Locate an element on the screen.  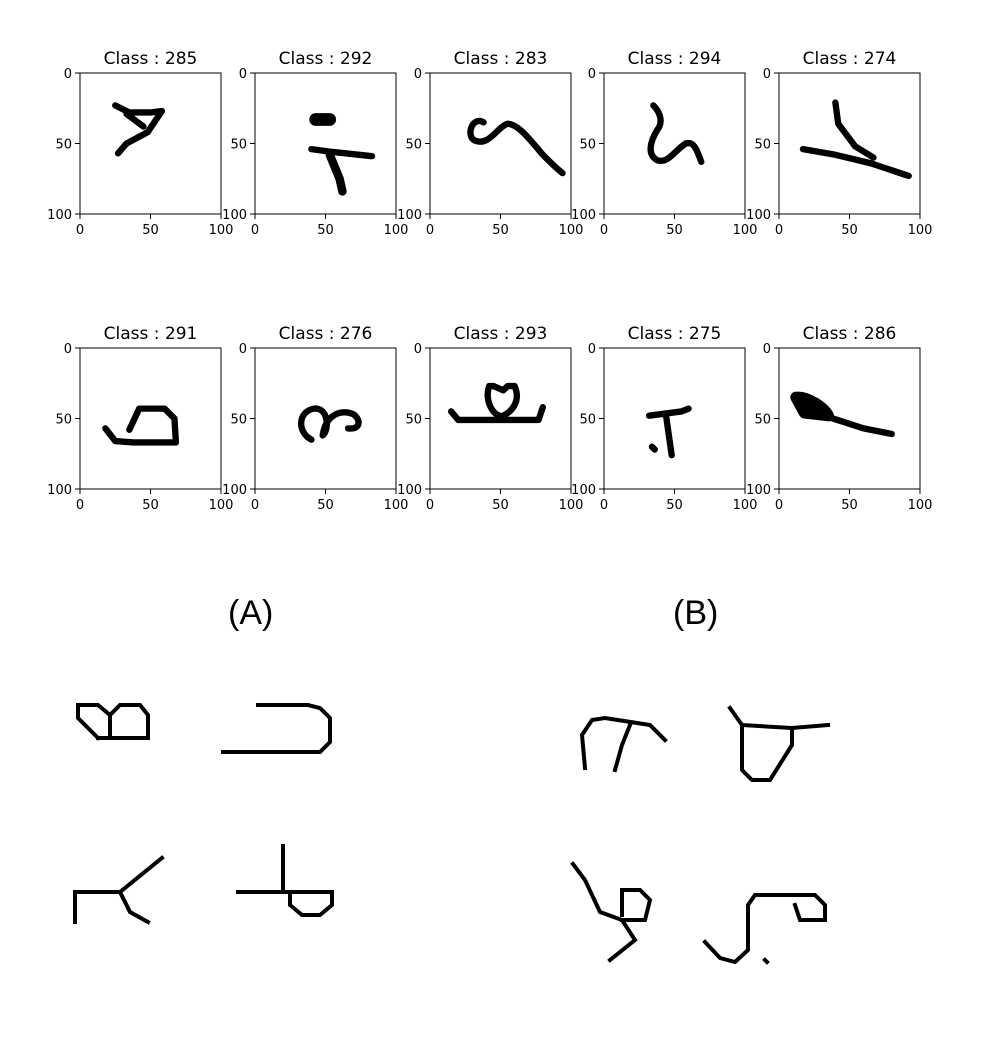
285-icon is located at coordinates (138, 129).